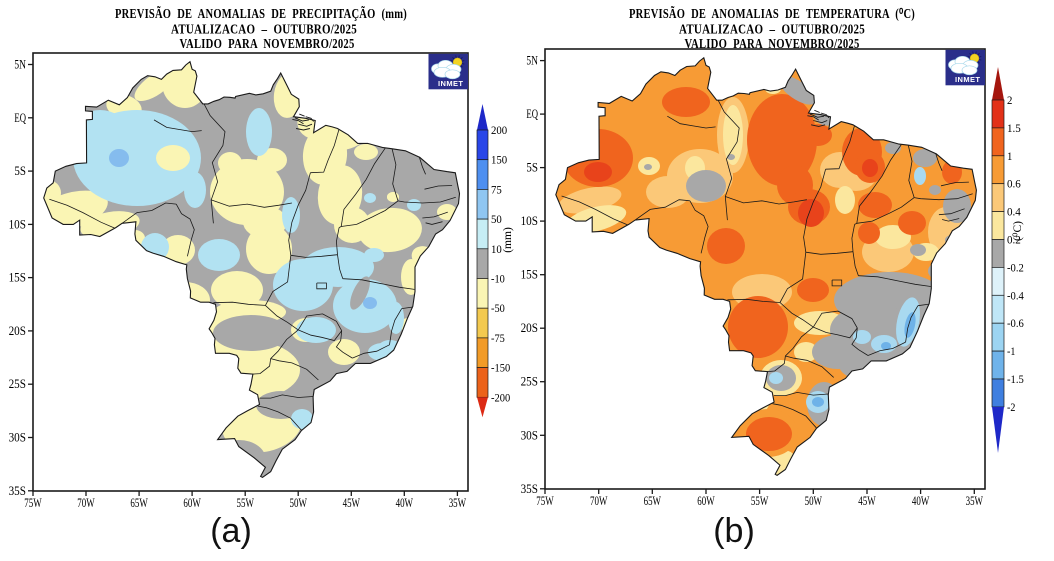 The image size is (1054, 561). What do you see at coordinates (1011, 408) in the screenshot?
I see `svg-text: -2` at bounding box center [1011, 408].